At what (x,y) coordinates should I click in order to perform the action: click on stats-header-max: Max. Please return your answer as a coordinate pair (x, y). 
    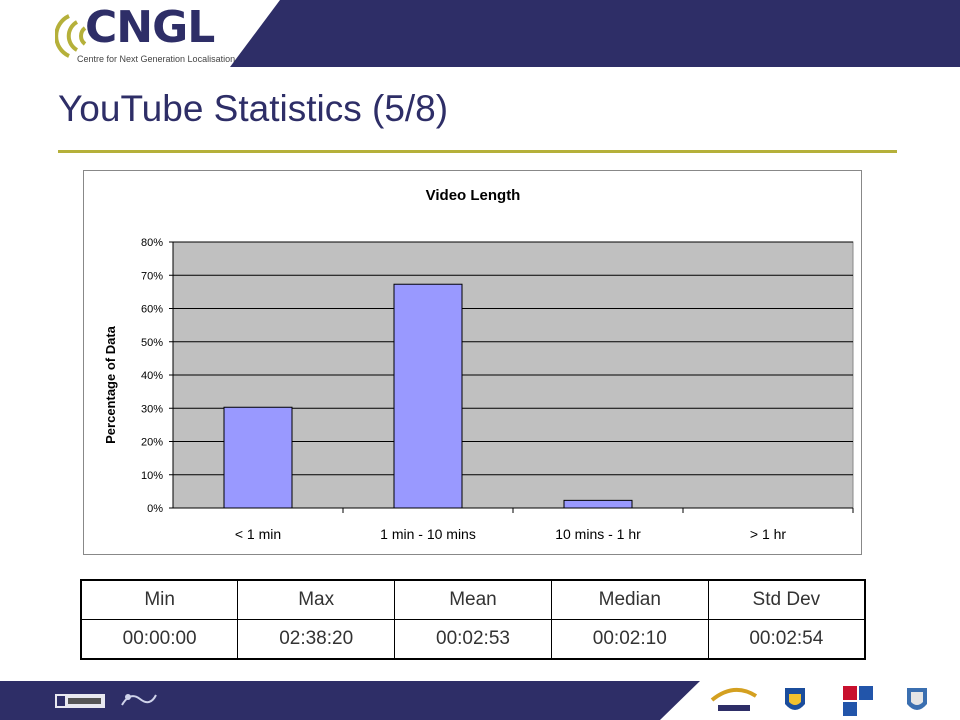
    Looking at the image, I should click on (316, 599).